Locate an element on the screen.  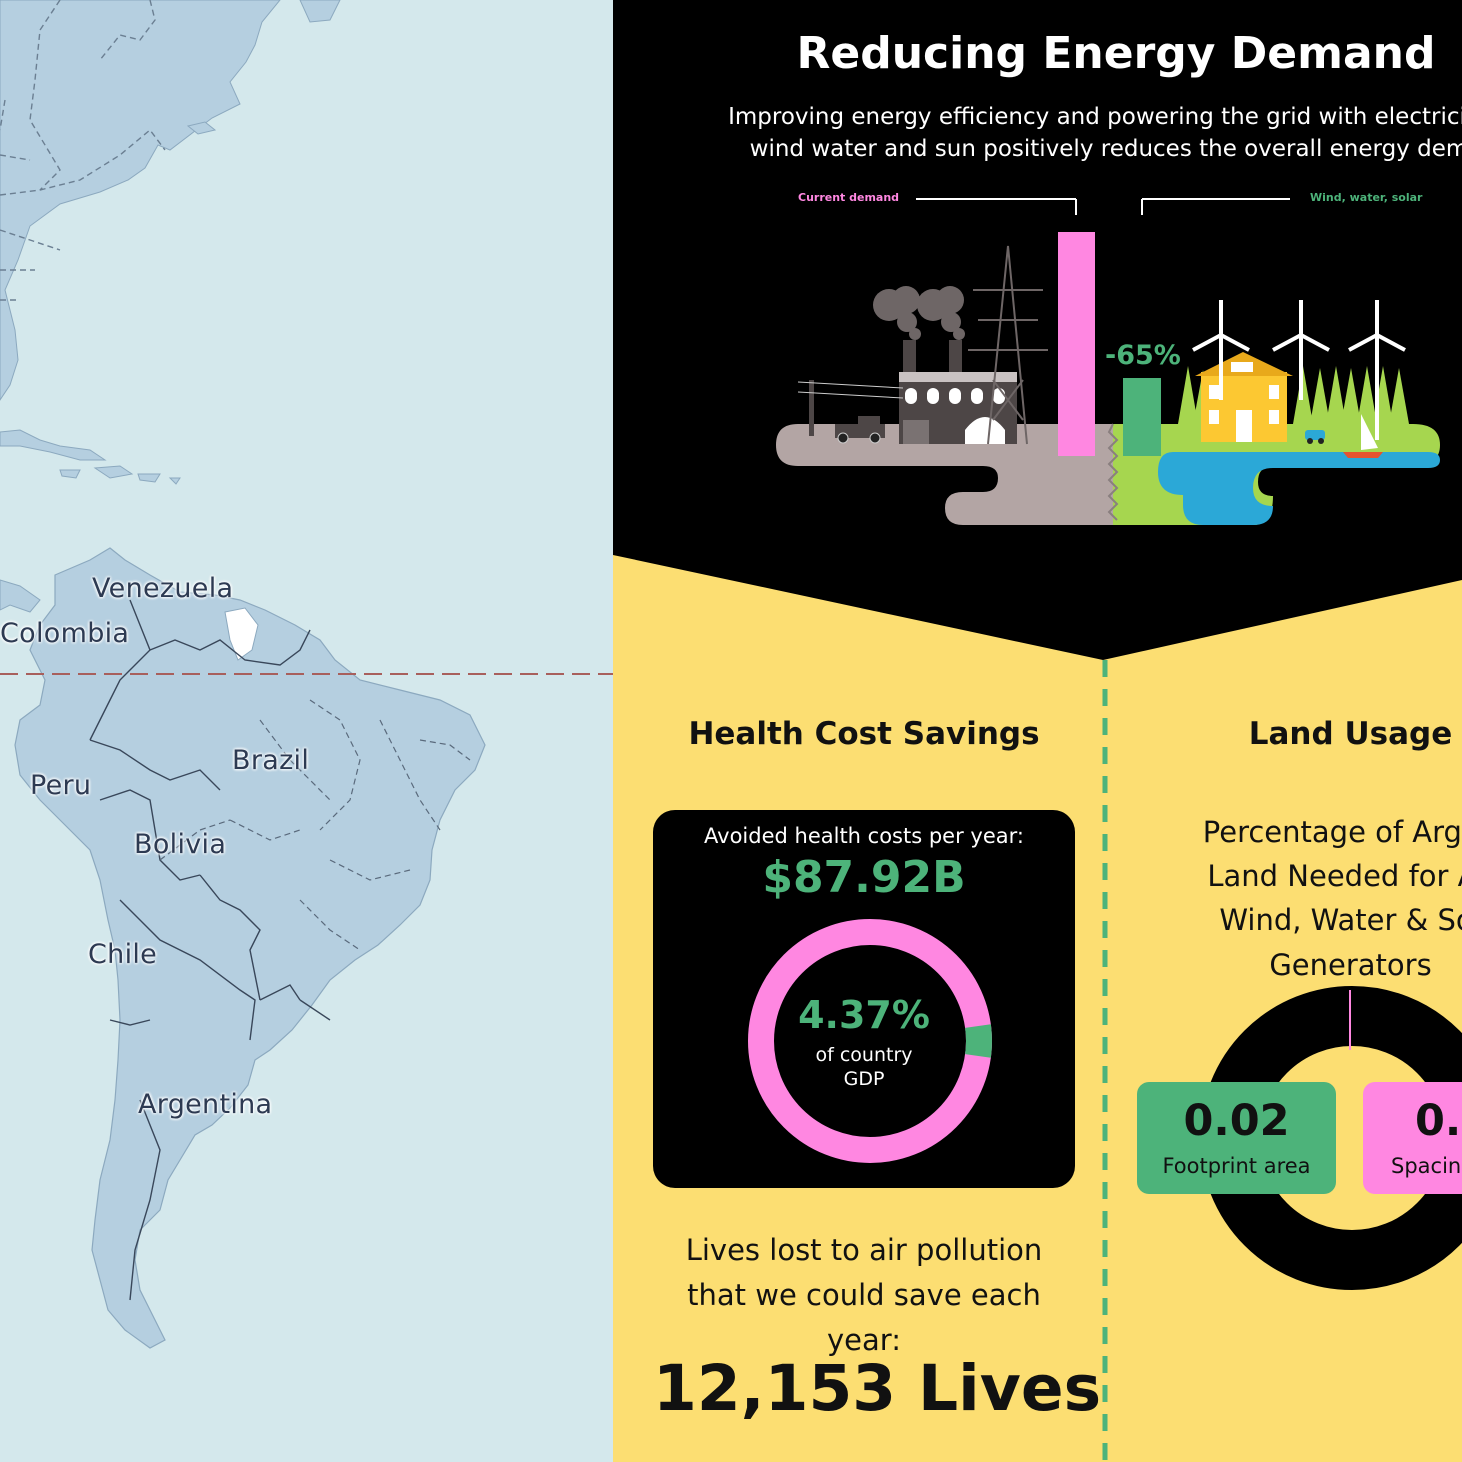
gdp-percentage: 4.37% is located at coordinates (864, 1015).